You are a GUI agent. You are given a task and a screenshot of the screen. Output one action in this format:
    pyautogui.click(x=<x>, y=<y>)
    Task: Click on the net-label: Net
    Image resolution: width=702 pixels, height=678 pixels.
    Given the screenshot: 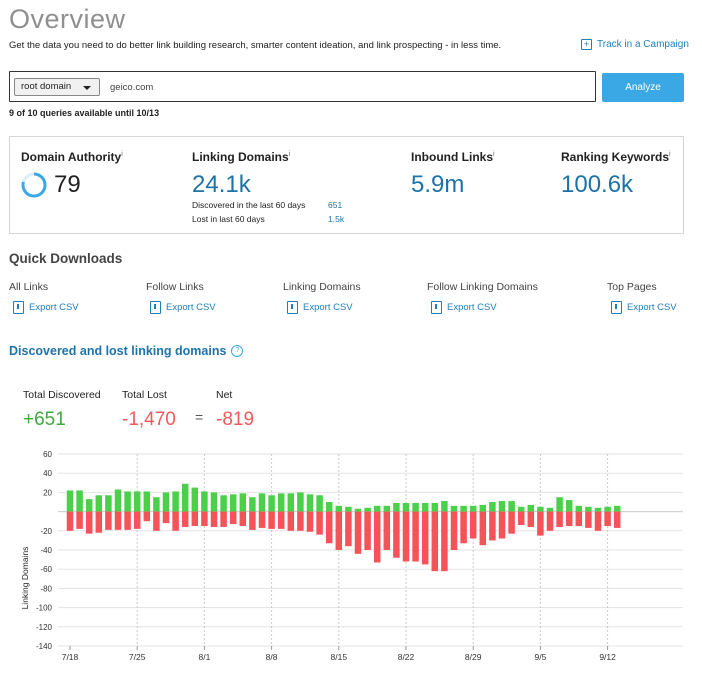 What is the action you would take?
    pyautogui.click(x=224, y=395)
    